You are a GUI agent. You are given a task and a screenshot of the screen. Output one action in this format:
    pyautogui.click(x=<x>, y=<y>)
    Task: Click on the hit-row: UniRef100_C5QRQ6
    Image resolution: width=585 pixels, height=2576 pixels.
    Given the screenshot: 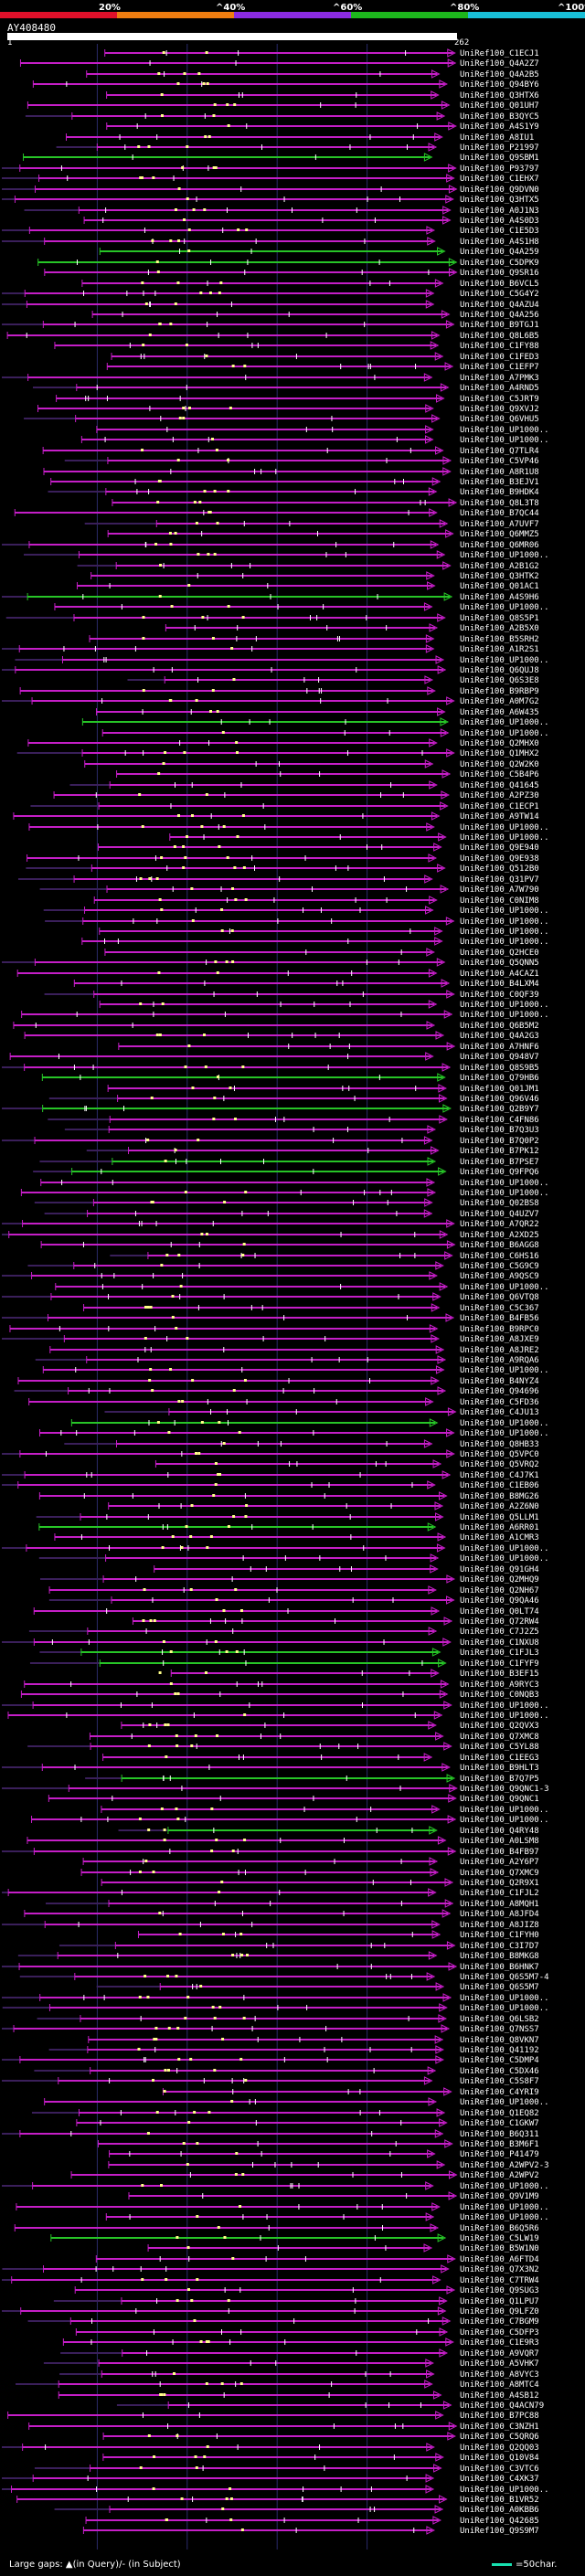 What is the action you would take?
    pyautogui.click(x=321, y=2437)
    